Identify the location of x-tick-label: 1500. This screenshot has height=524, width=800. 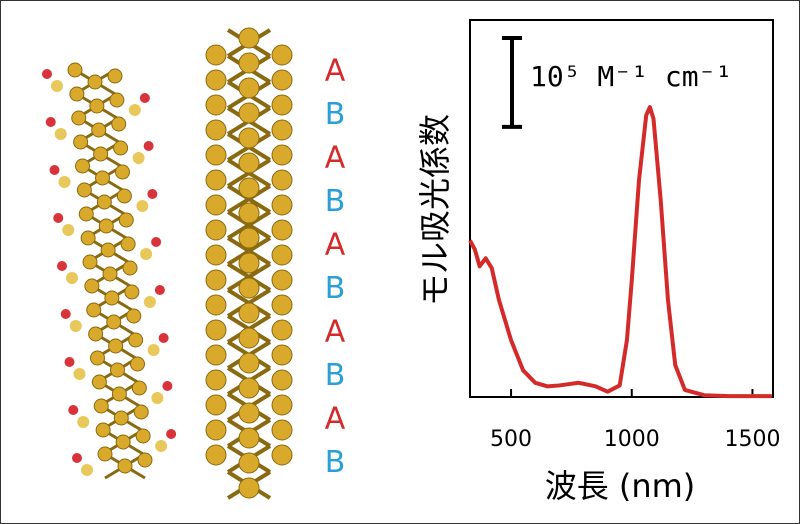
(752, 439).